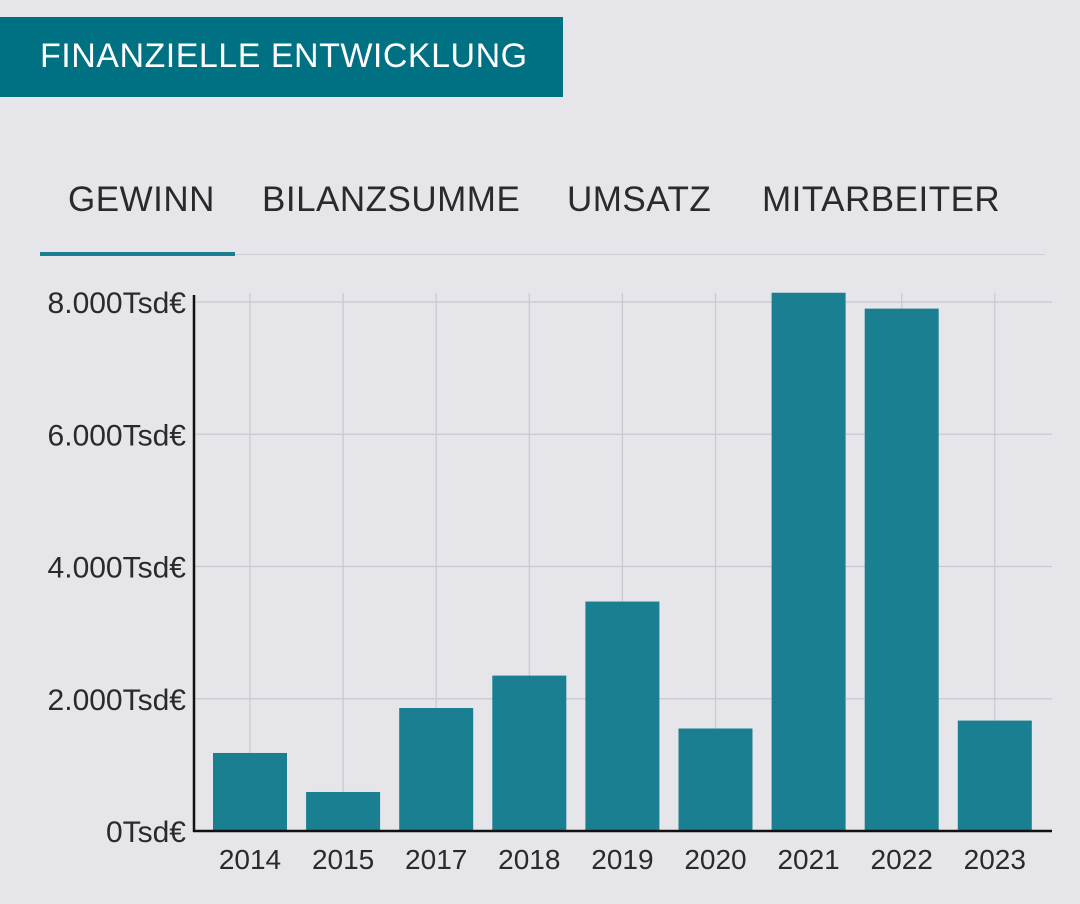  Describe the element at coordinates (622, 716) in the screenshot. I see `bar-2019` at that location.